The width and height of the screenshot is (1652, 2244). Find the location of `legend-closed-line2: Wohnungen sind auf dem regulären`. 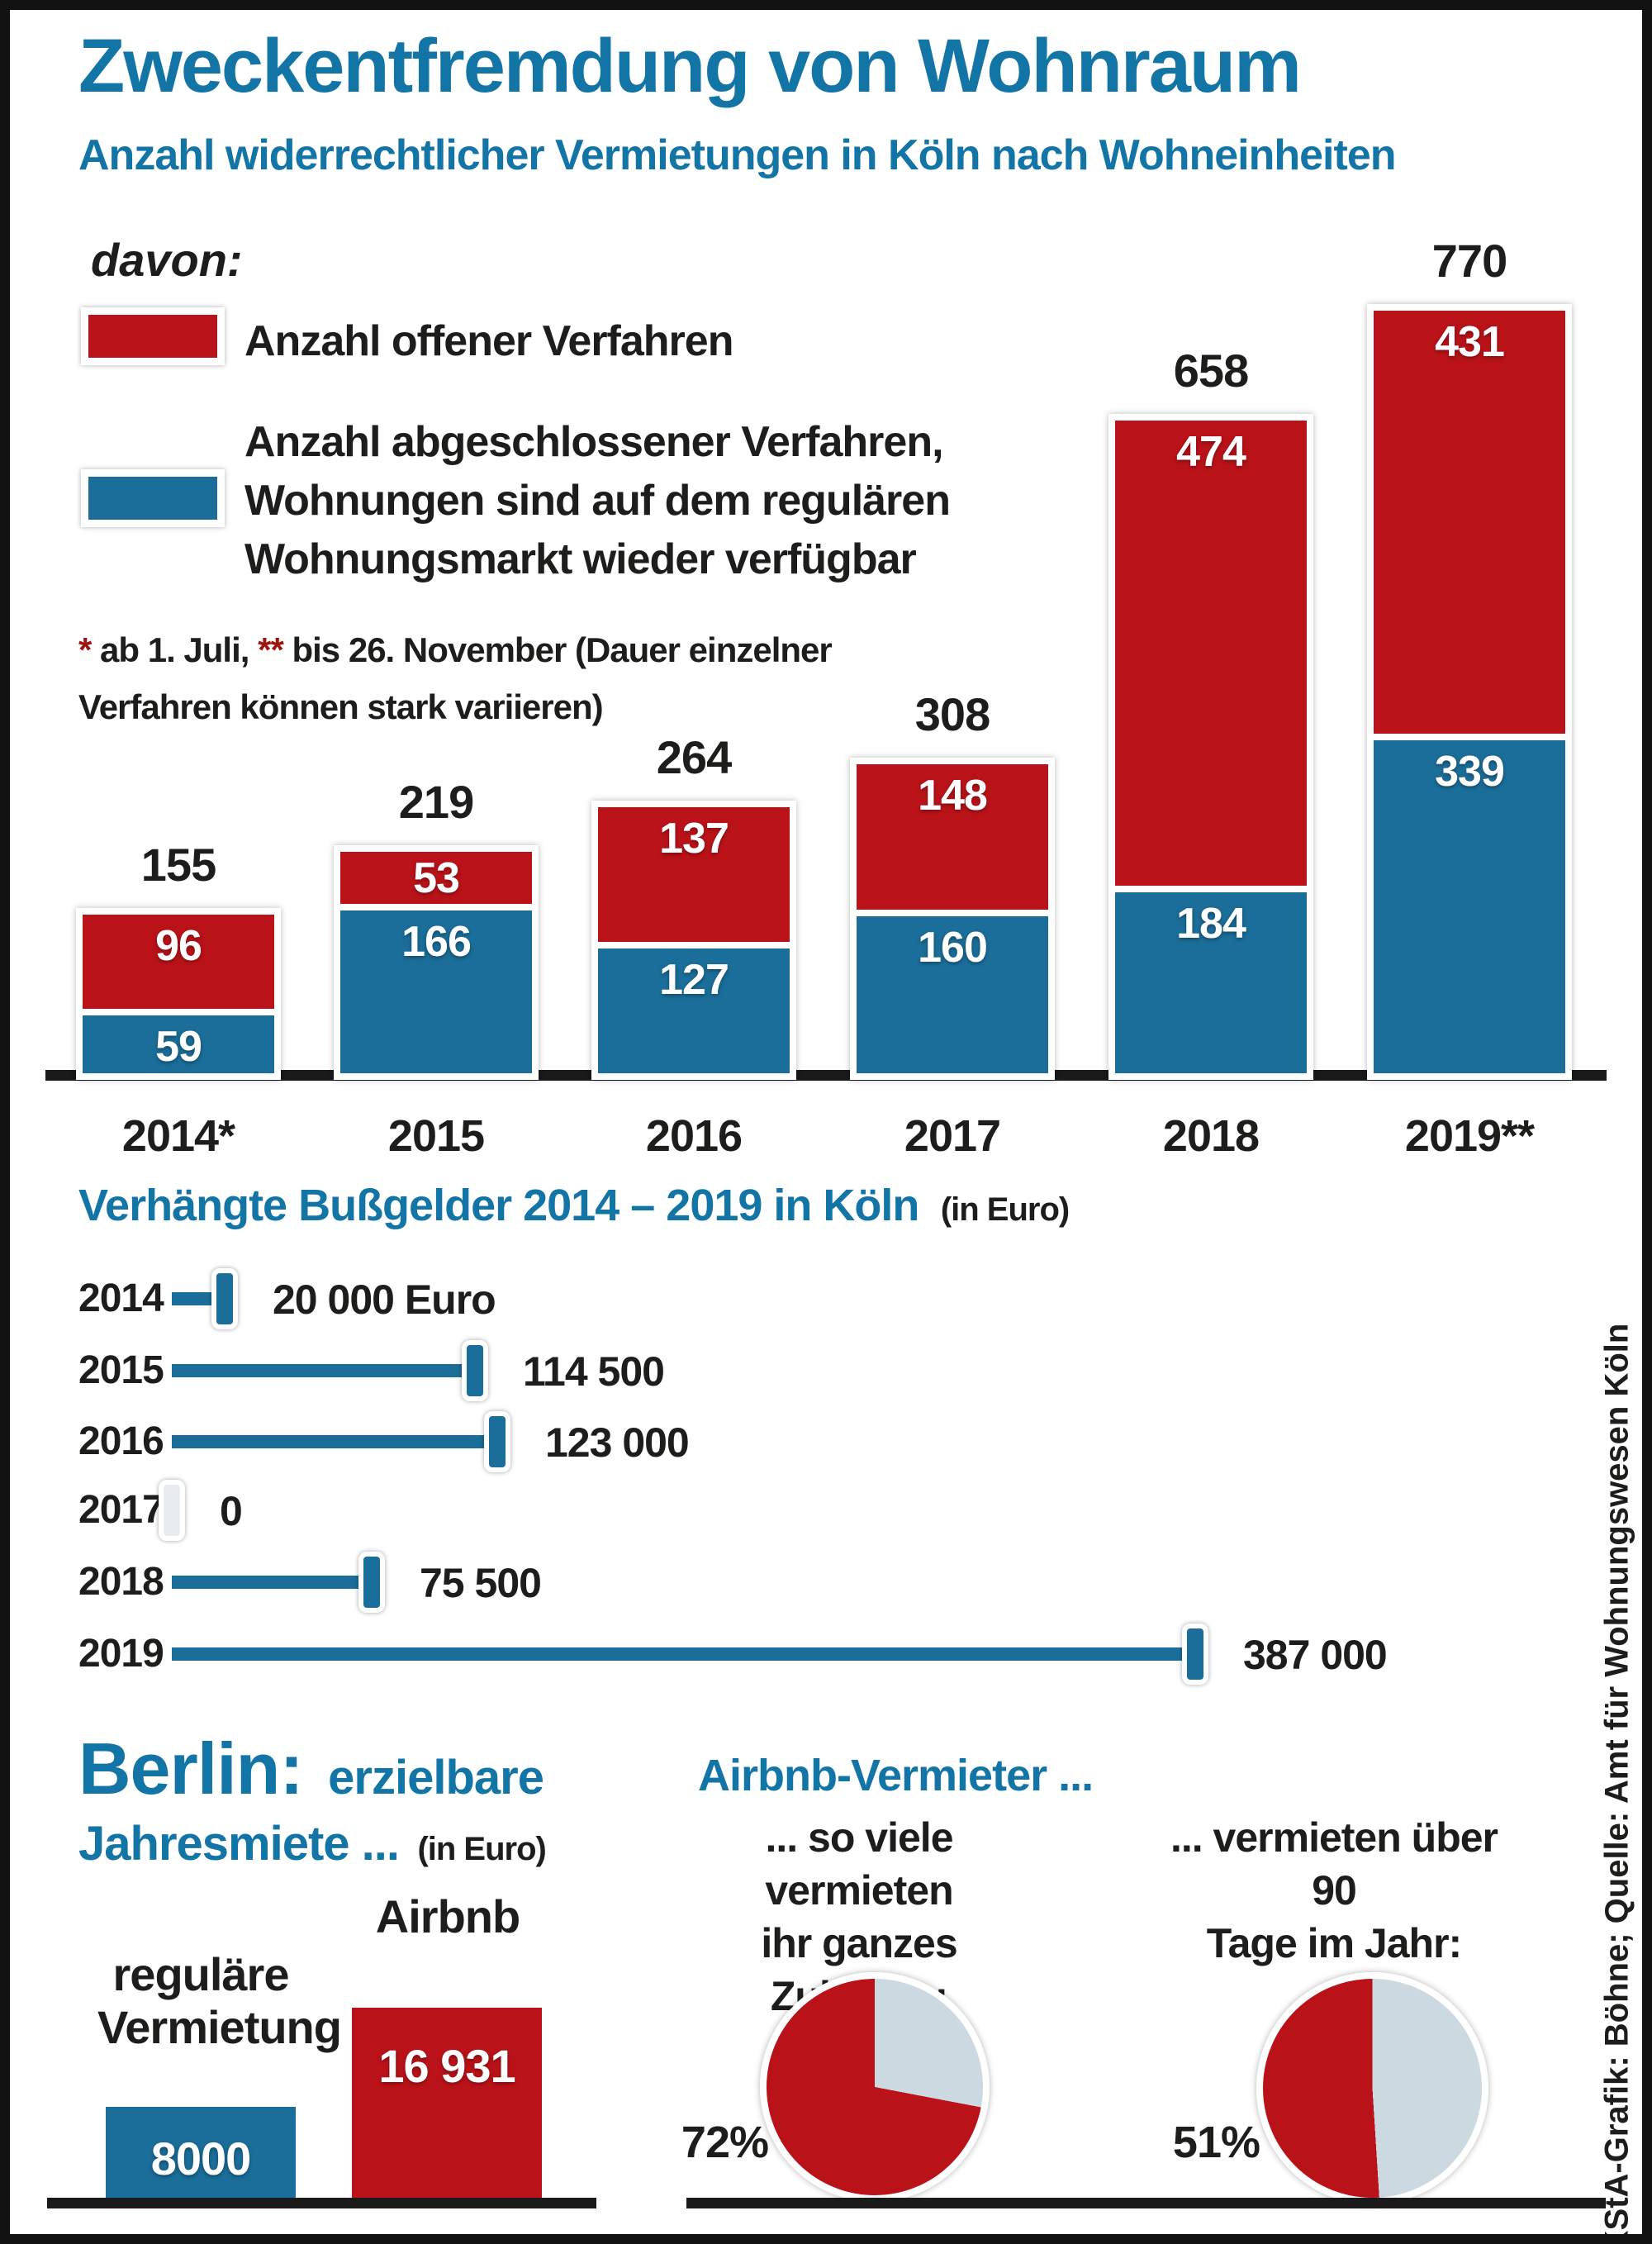

legend-closed-line2: Wohnungen sind auf dem regulären is located at coordinates (597, 501).